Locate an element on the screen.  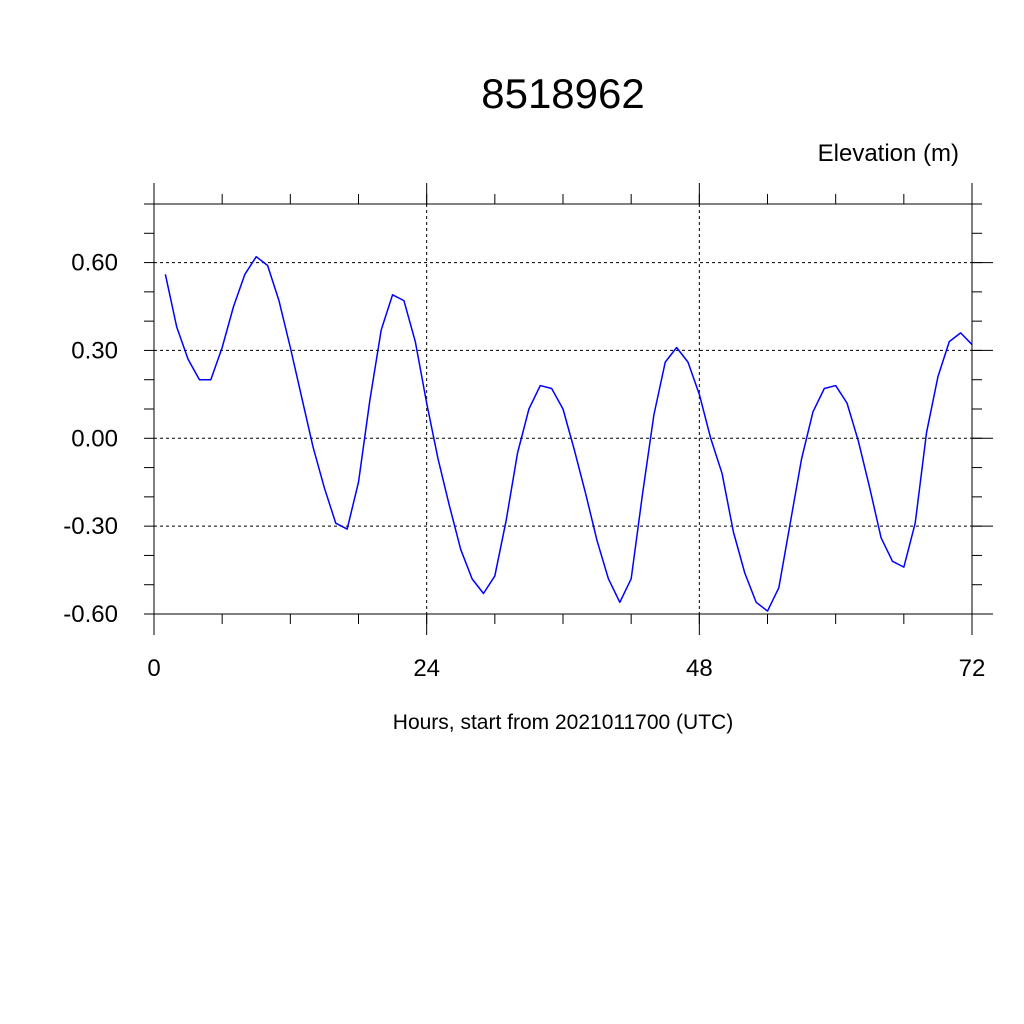
chart-title: 8518962 is located at coordinates (563, 93).